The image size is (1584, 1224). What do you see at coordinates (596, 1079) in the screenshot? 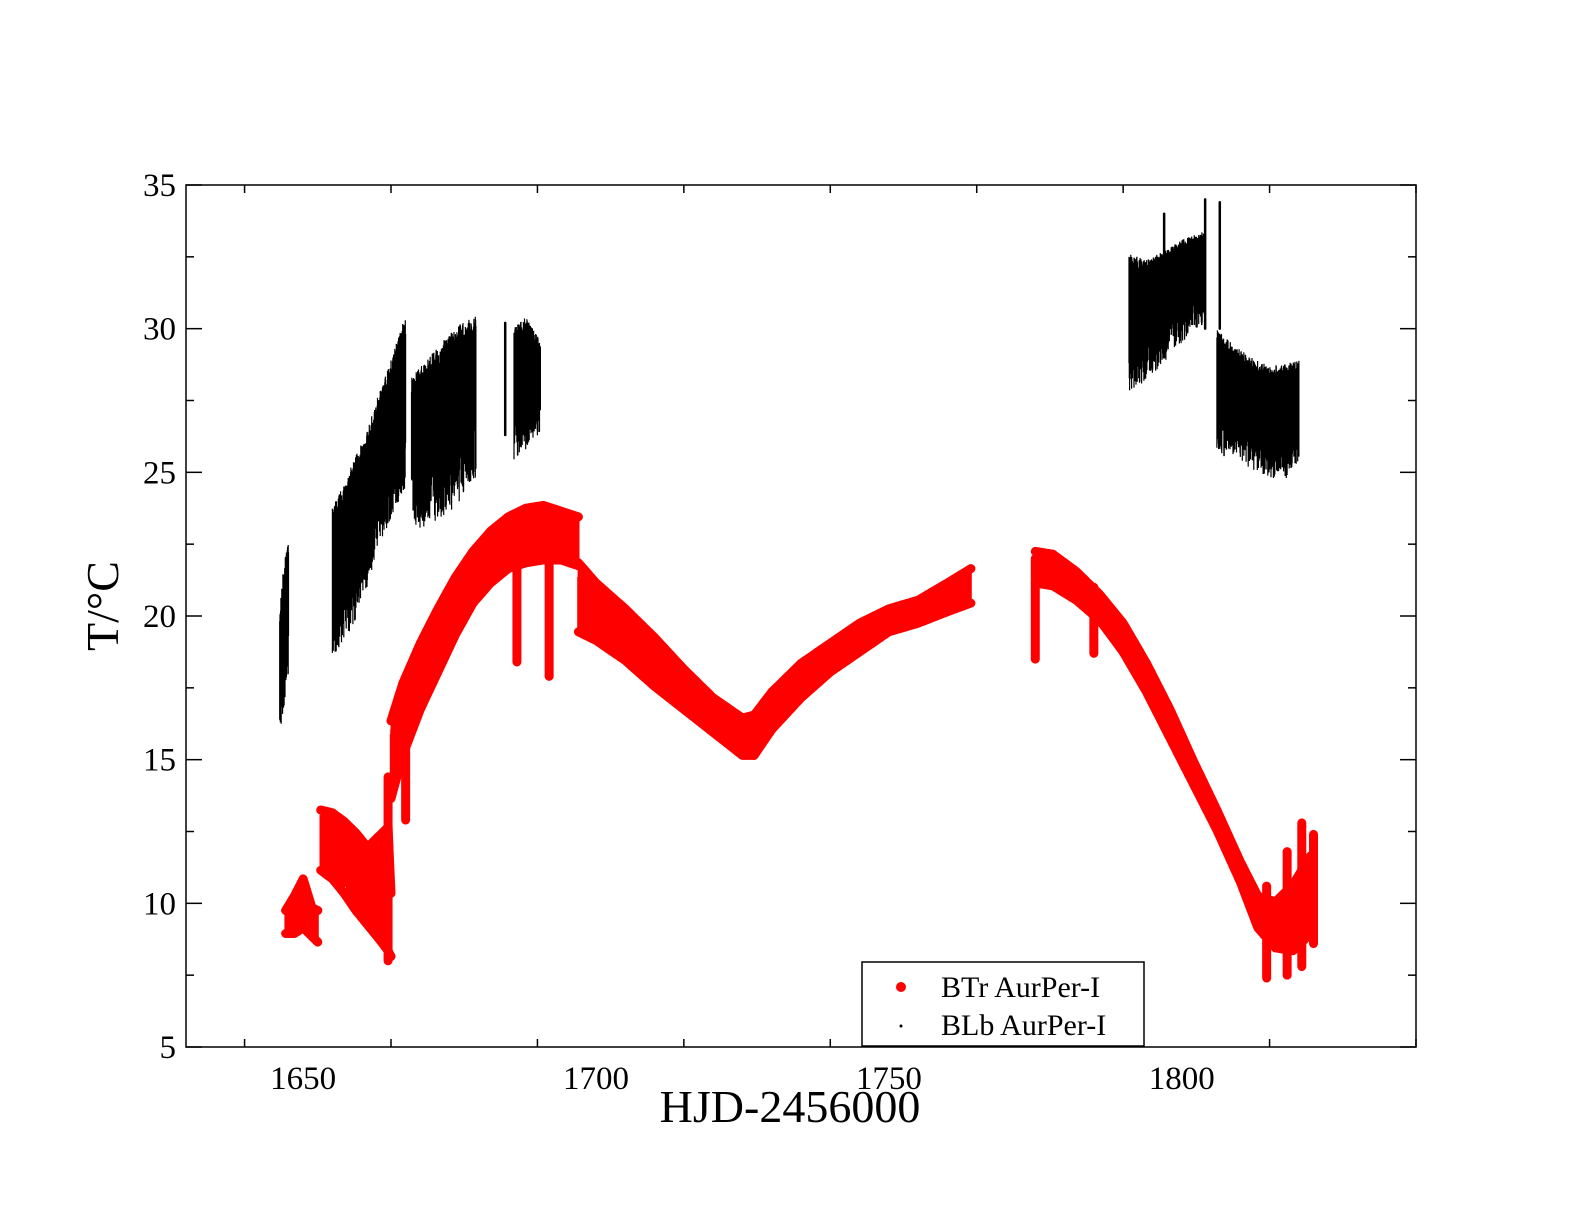
I see `x-tick-label: 1700` at bounding box center [596, 1079].